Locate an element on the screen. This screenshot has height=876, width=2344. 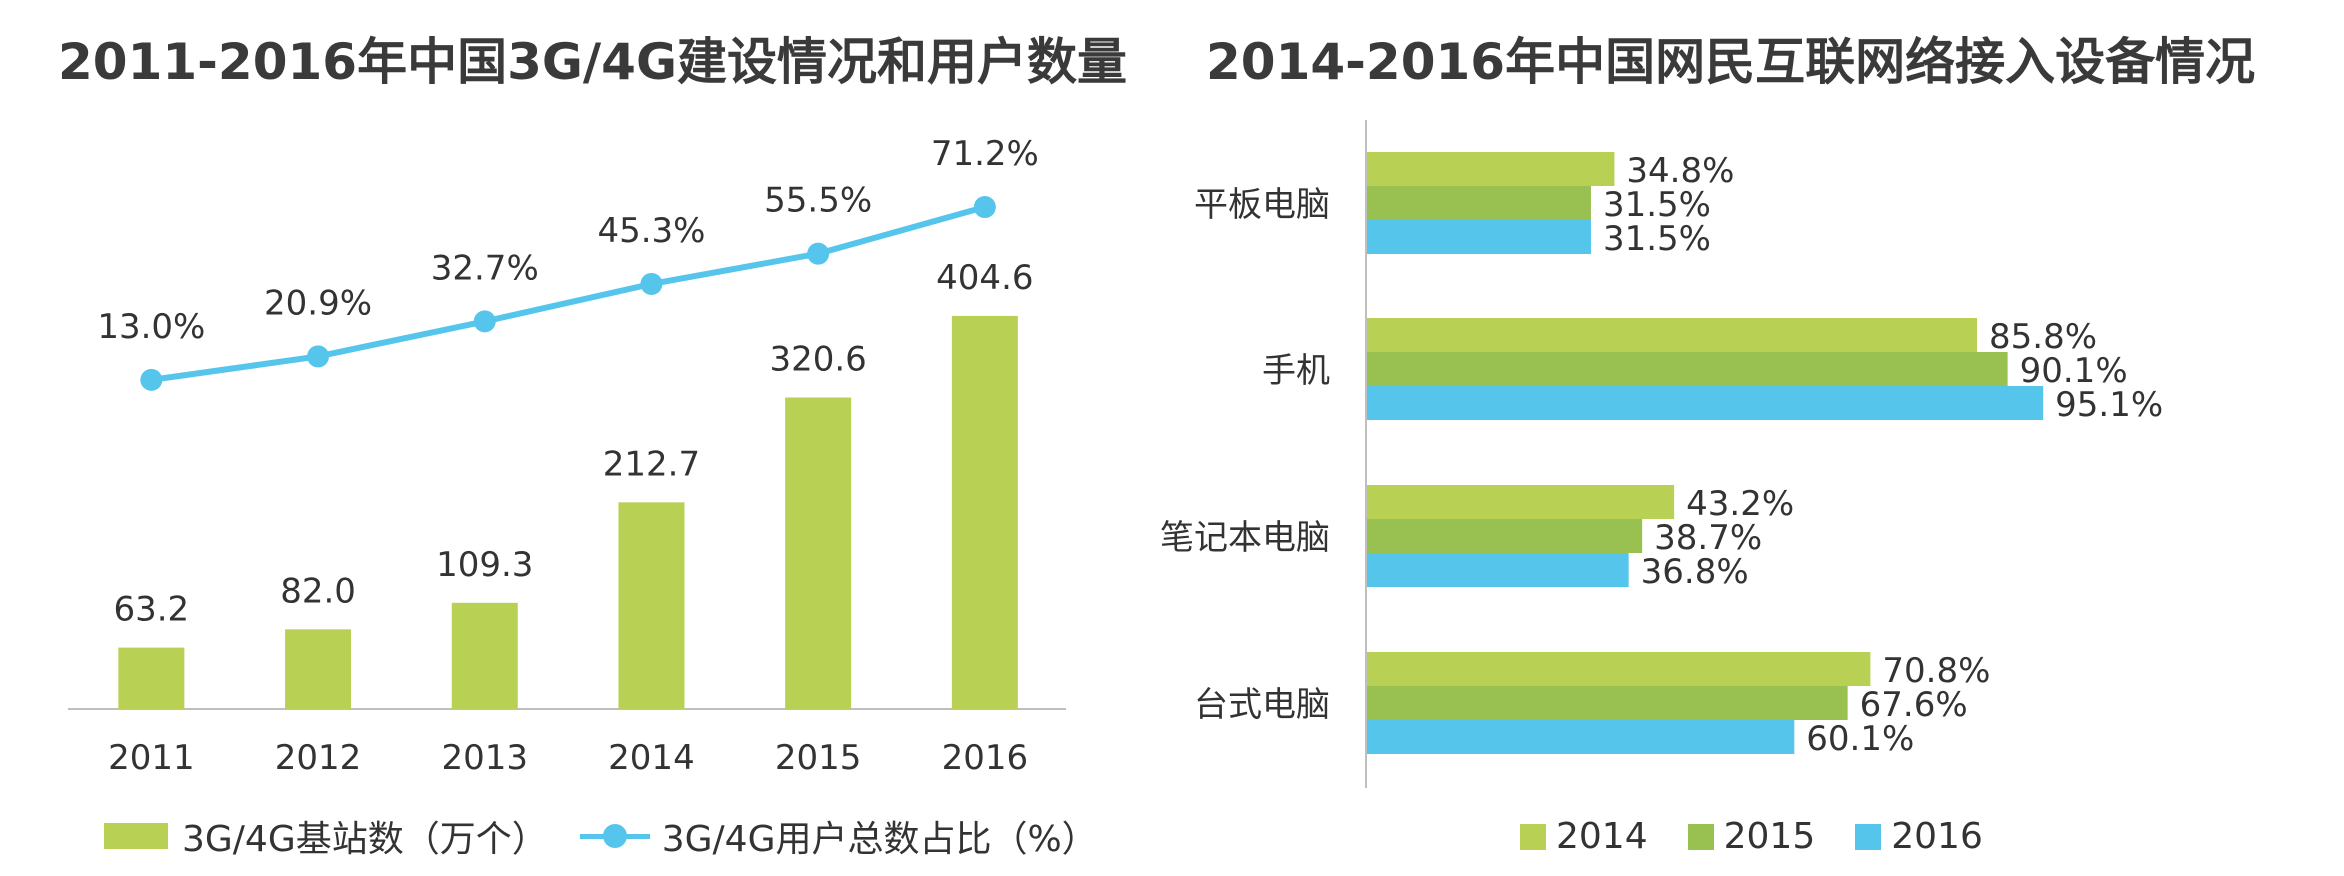
line-value-label: 20.9% is located at coordinates (318, 303).